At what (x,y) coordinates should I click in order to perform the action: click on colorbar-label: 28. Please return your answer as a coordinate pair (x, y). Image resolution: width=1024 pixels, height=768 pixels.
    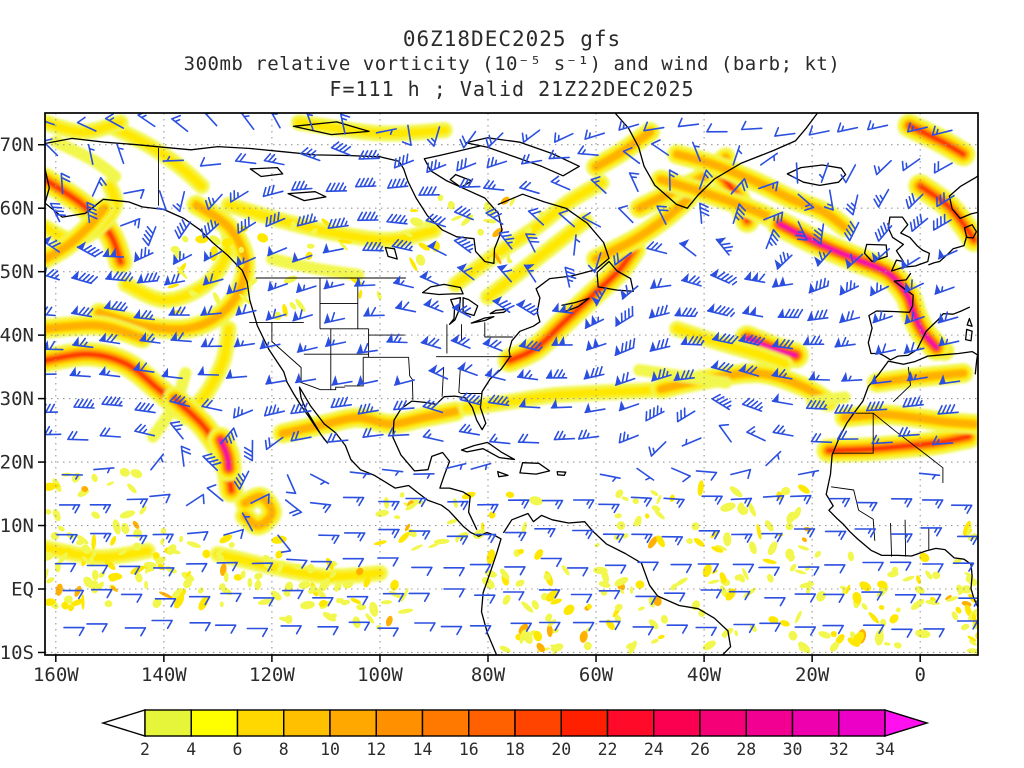
    Looking at the image, I should click on (746, 749).